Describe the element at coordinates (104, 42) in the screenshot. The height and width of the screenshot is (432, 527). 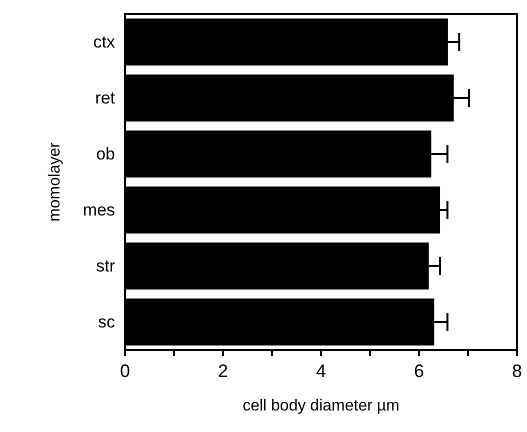
I see `y-tick-label: ctx` at that location.